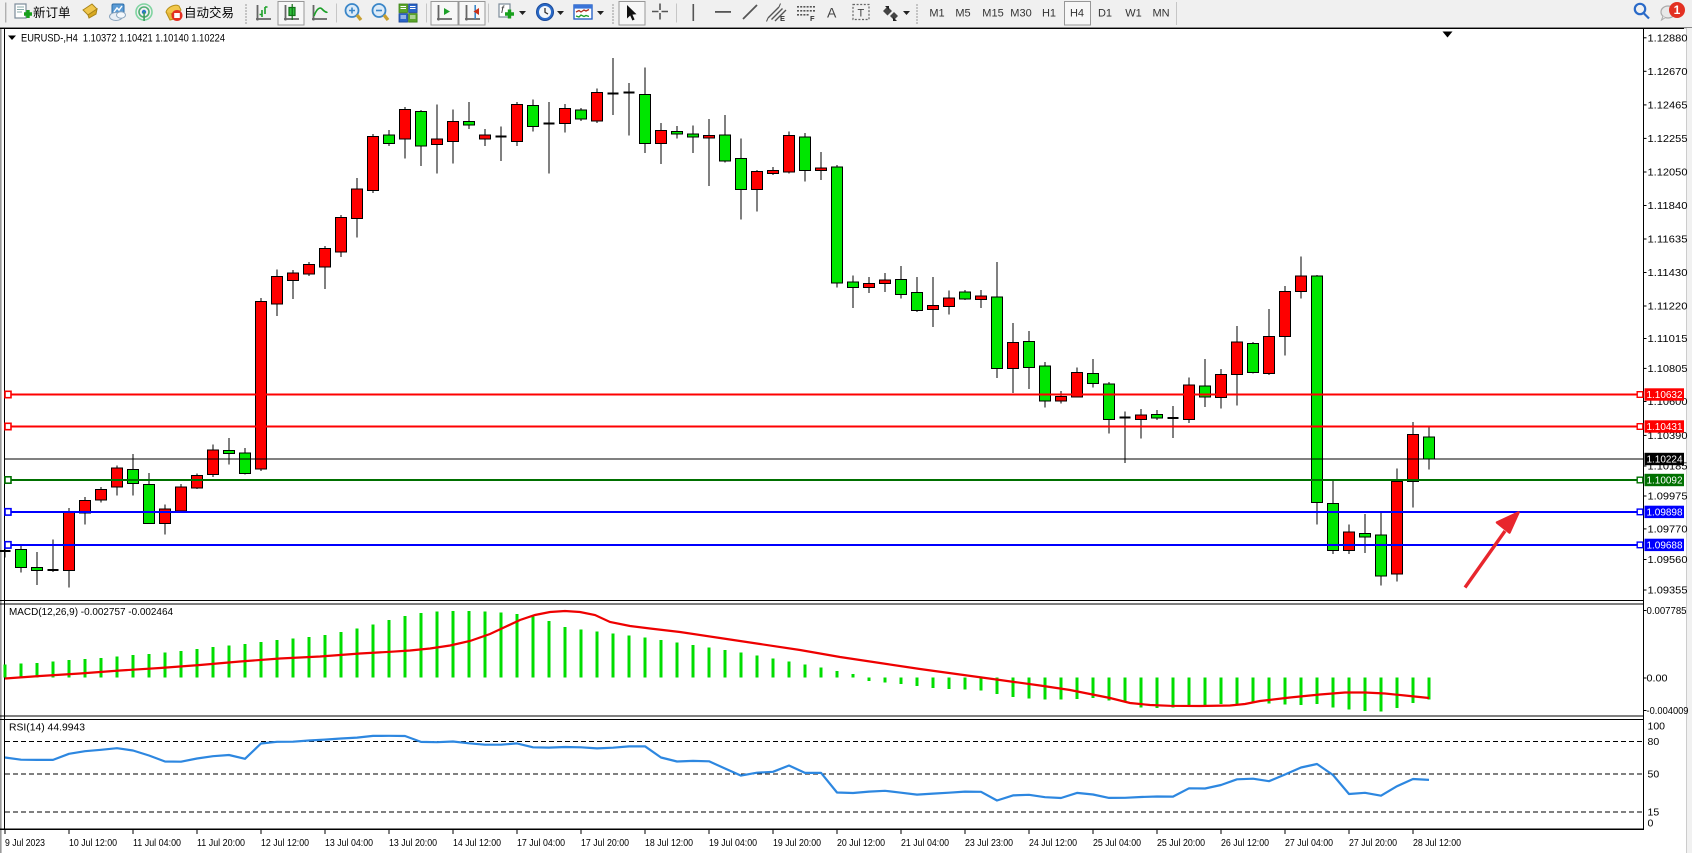 Image resolution: width=1692 pixels, height=853 pixels. Describe the element at coordinates (962, 14) in the screenshot. I see `svg-text: M5` at that location.